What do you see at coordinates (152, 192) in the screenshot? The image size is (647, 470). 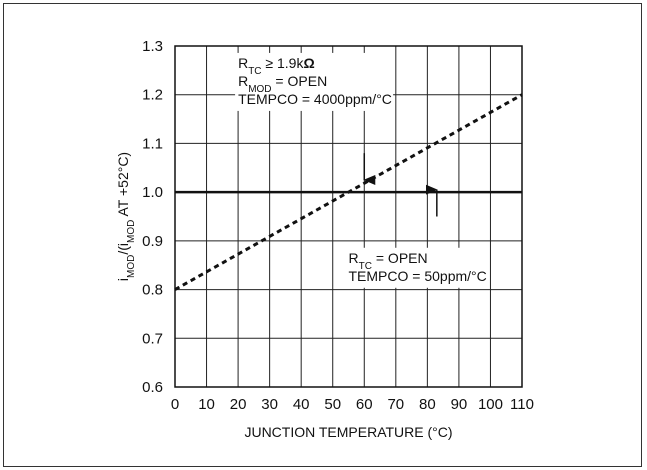 I see `y-tick-label: 1.0` at bounding box center [152, 192].